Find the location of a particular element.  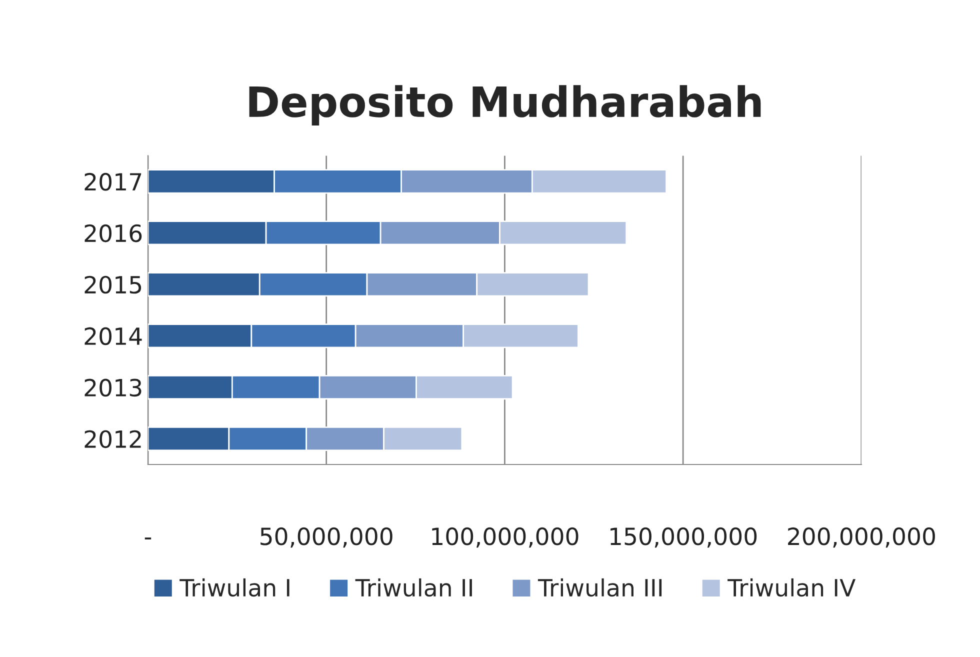

x-tick-label: 50,000,000 is located at coordinates (326, 537).